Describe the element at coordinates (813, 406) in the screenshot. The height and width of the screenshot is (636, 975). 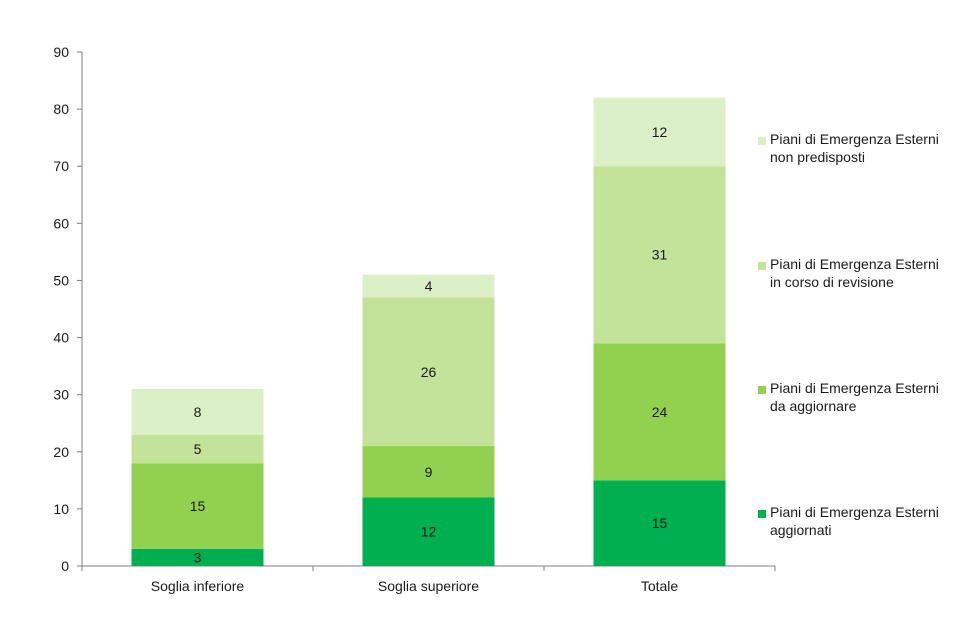
I see `legend-label-line: da aggiornare` at that location.